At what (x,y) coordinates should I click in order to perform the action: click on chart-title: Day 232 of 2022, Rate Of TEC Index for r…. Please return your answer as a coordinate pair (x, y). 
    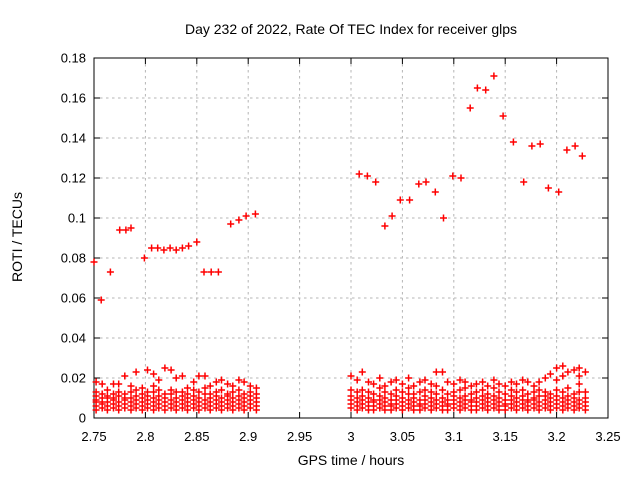
    Looking at the image, I should click on (351, 29).